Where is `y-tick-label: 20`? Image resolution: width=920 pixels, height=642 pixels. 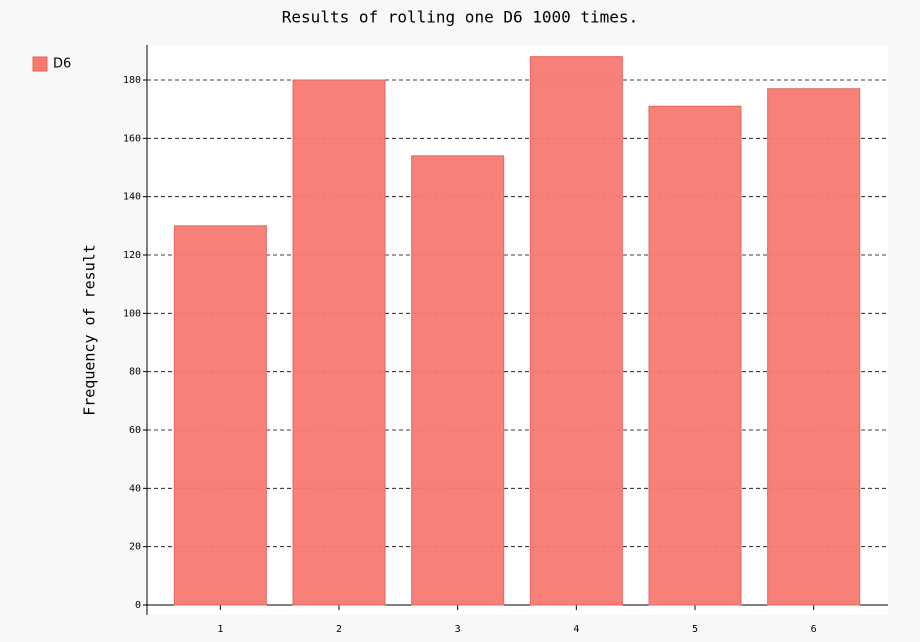
y-tick-label: 20 is located at coordinates (135, 547).